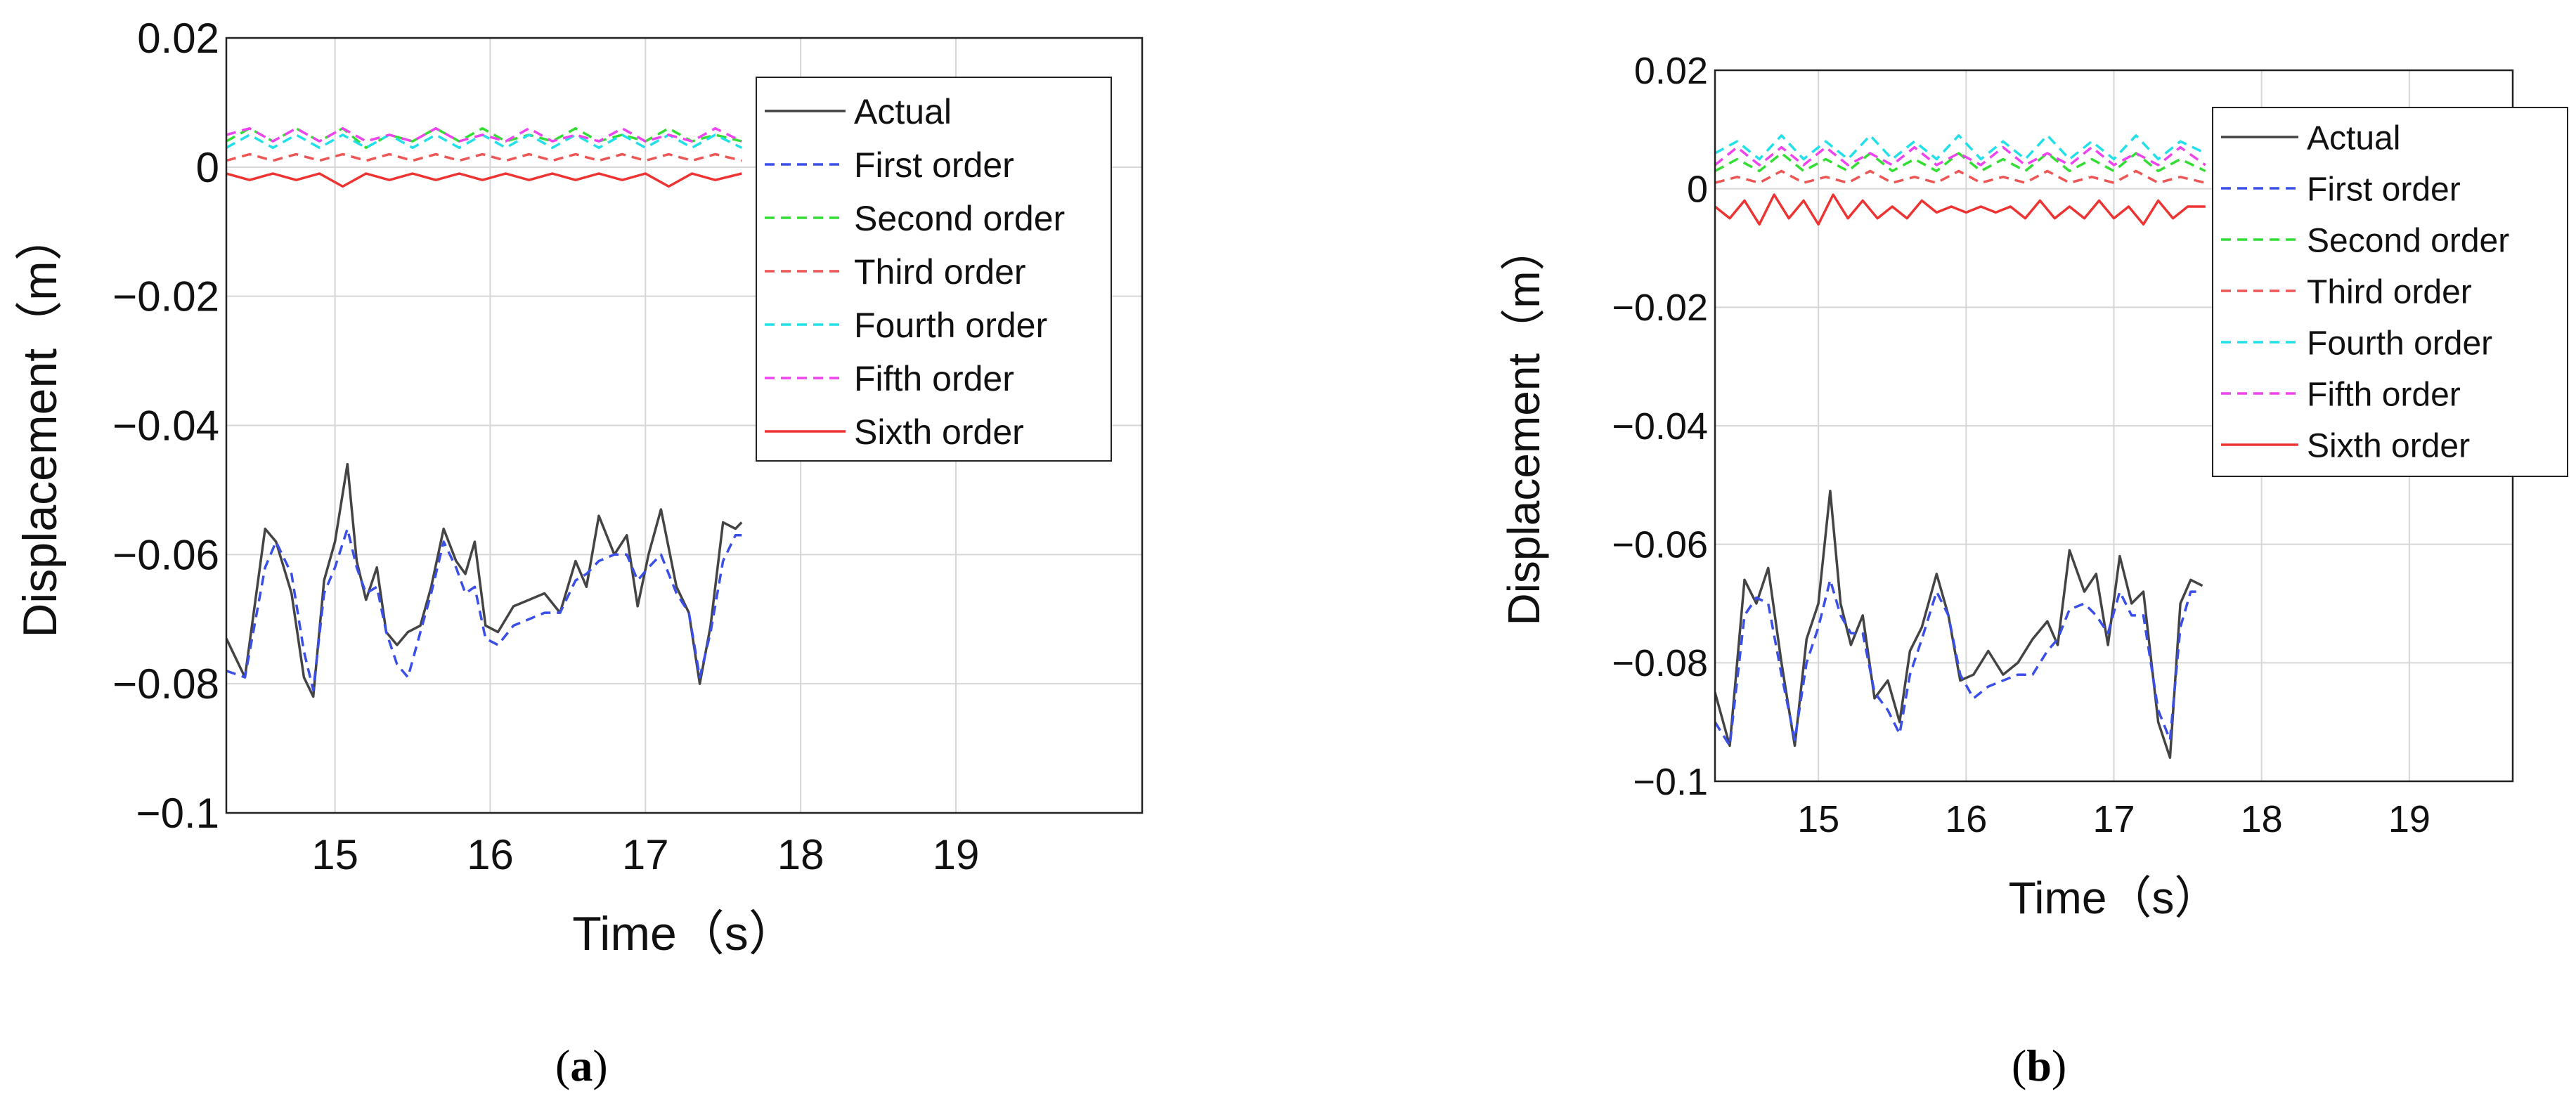  I want to click on legend-box, so click(934, 269).